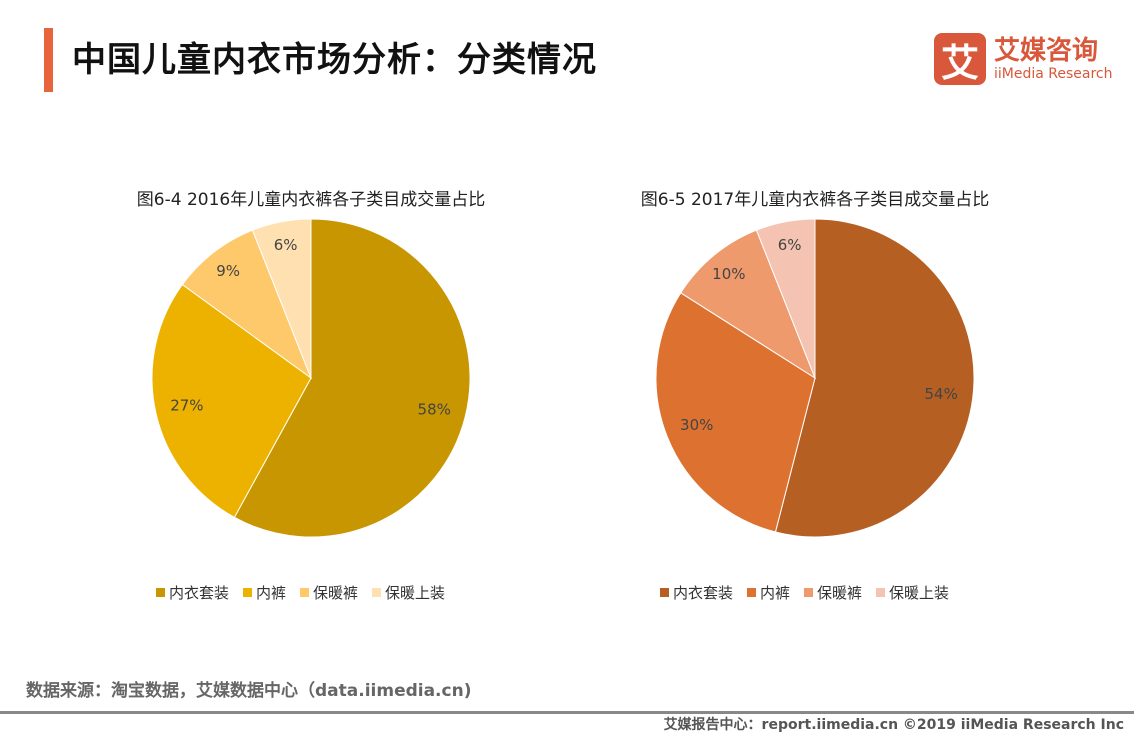 The height and width of the screenshot is (737, 1134). Describe the element at coordinates (1046, 51) in the screenshot. I see `logo-cn: 艾媒咨询` at that location.